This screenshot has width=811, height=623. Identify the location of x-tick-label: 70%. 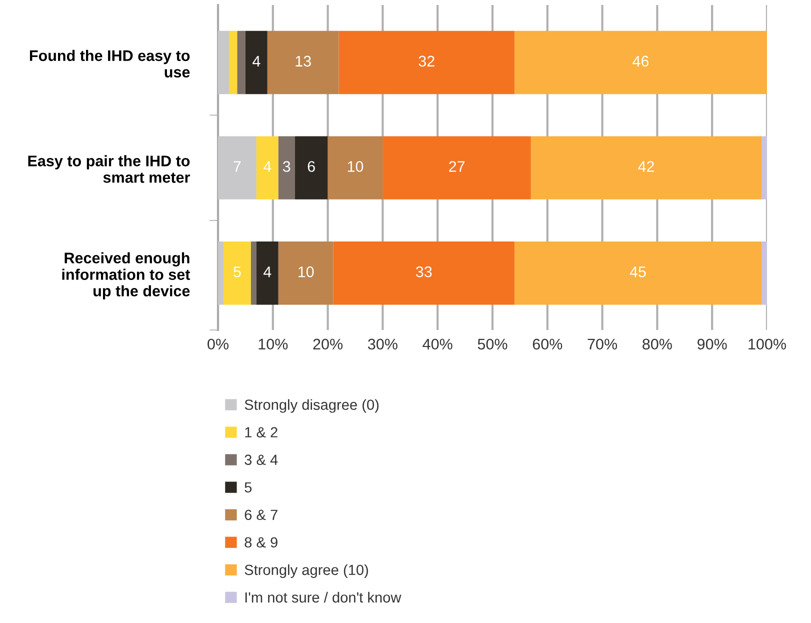
(603, 344).